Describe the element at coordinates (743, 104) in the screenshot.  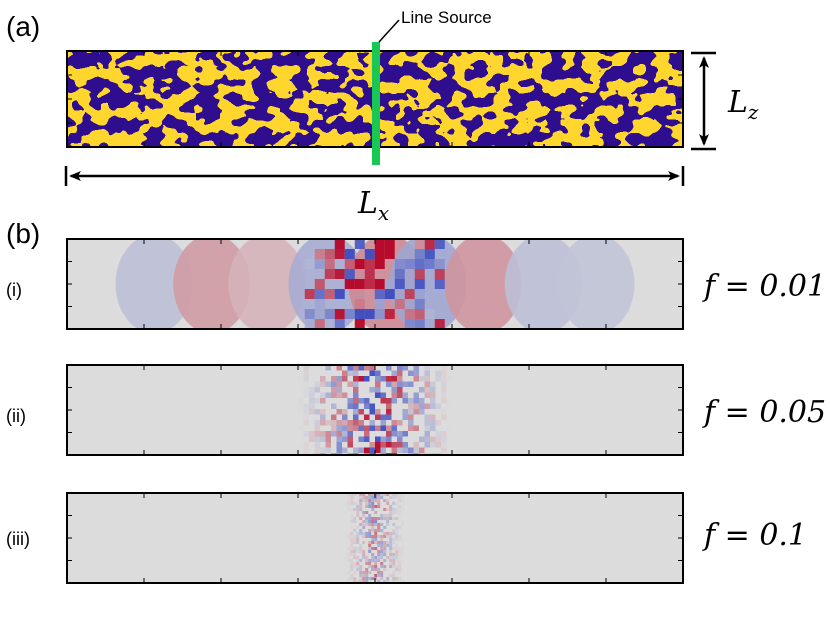
I see `lz-label: Lz` at that location.